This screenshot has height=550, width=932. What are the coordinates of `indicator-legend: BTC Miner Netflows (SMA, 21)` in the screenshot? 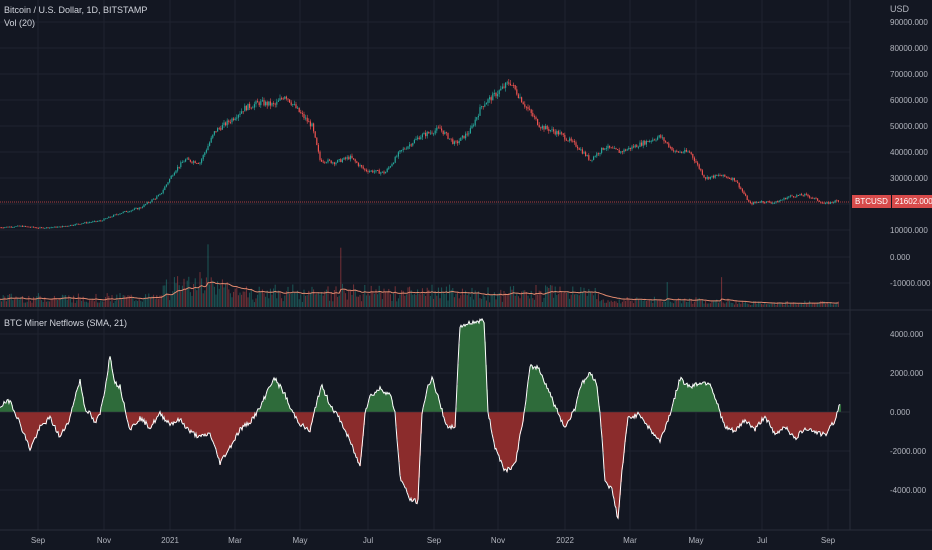 It's located at (66, 323).